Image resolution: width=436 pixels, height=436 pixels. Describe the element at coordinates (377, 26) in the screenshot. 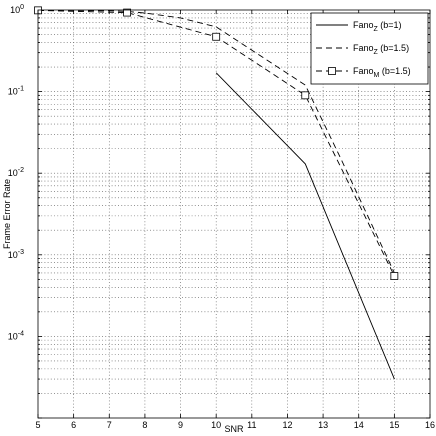

I see `legend-label-1: FanoZ (b=1)` at that location.